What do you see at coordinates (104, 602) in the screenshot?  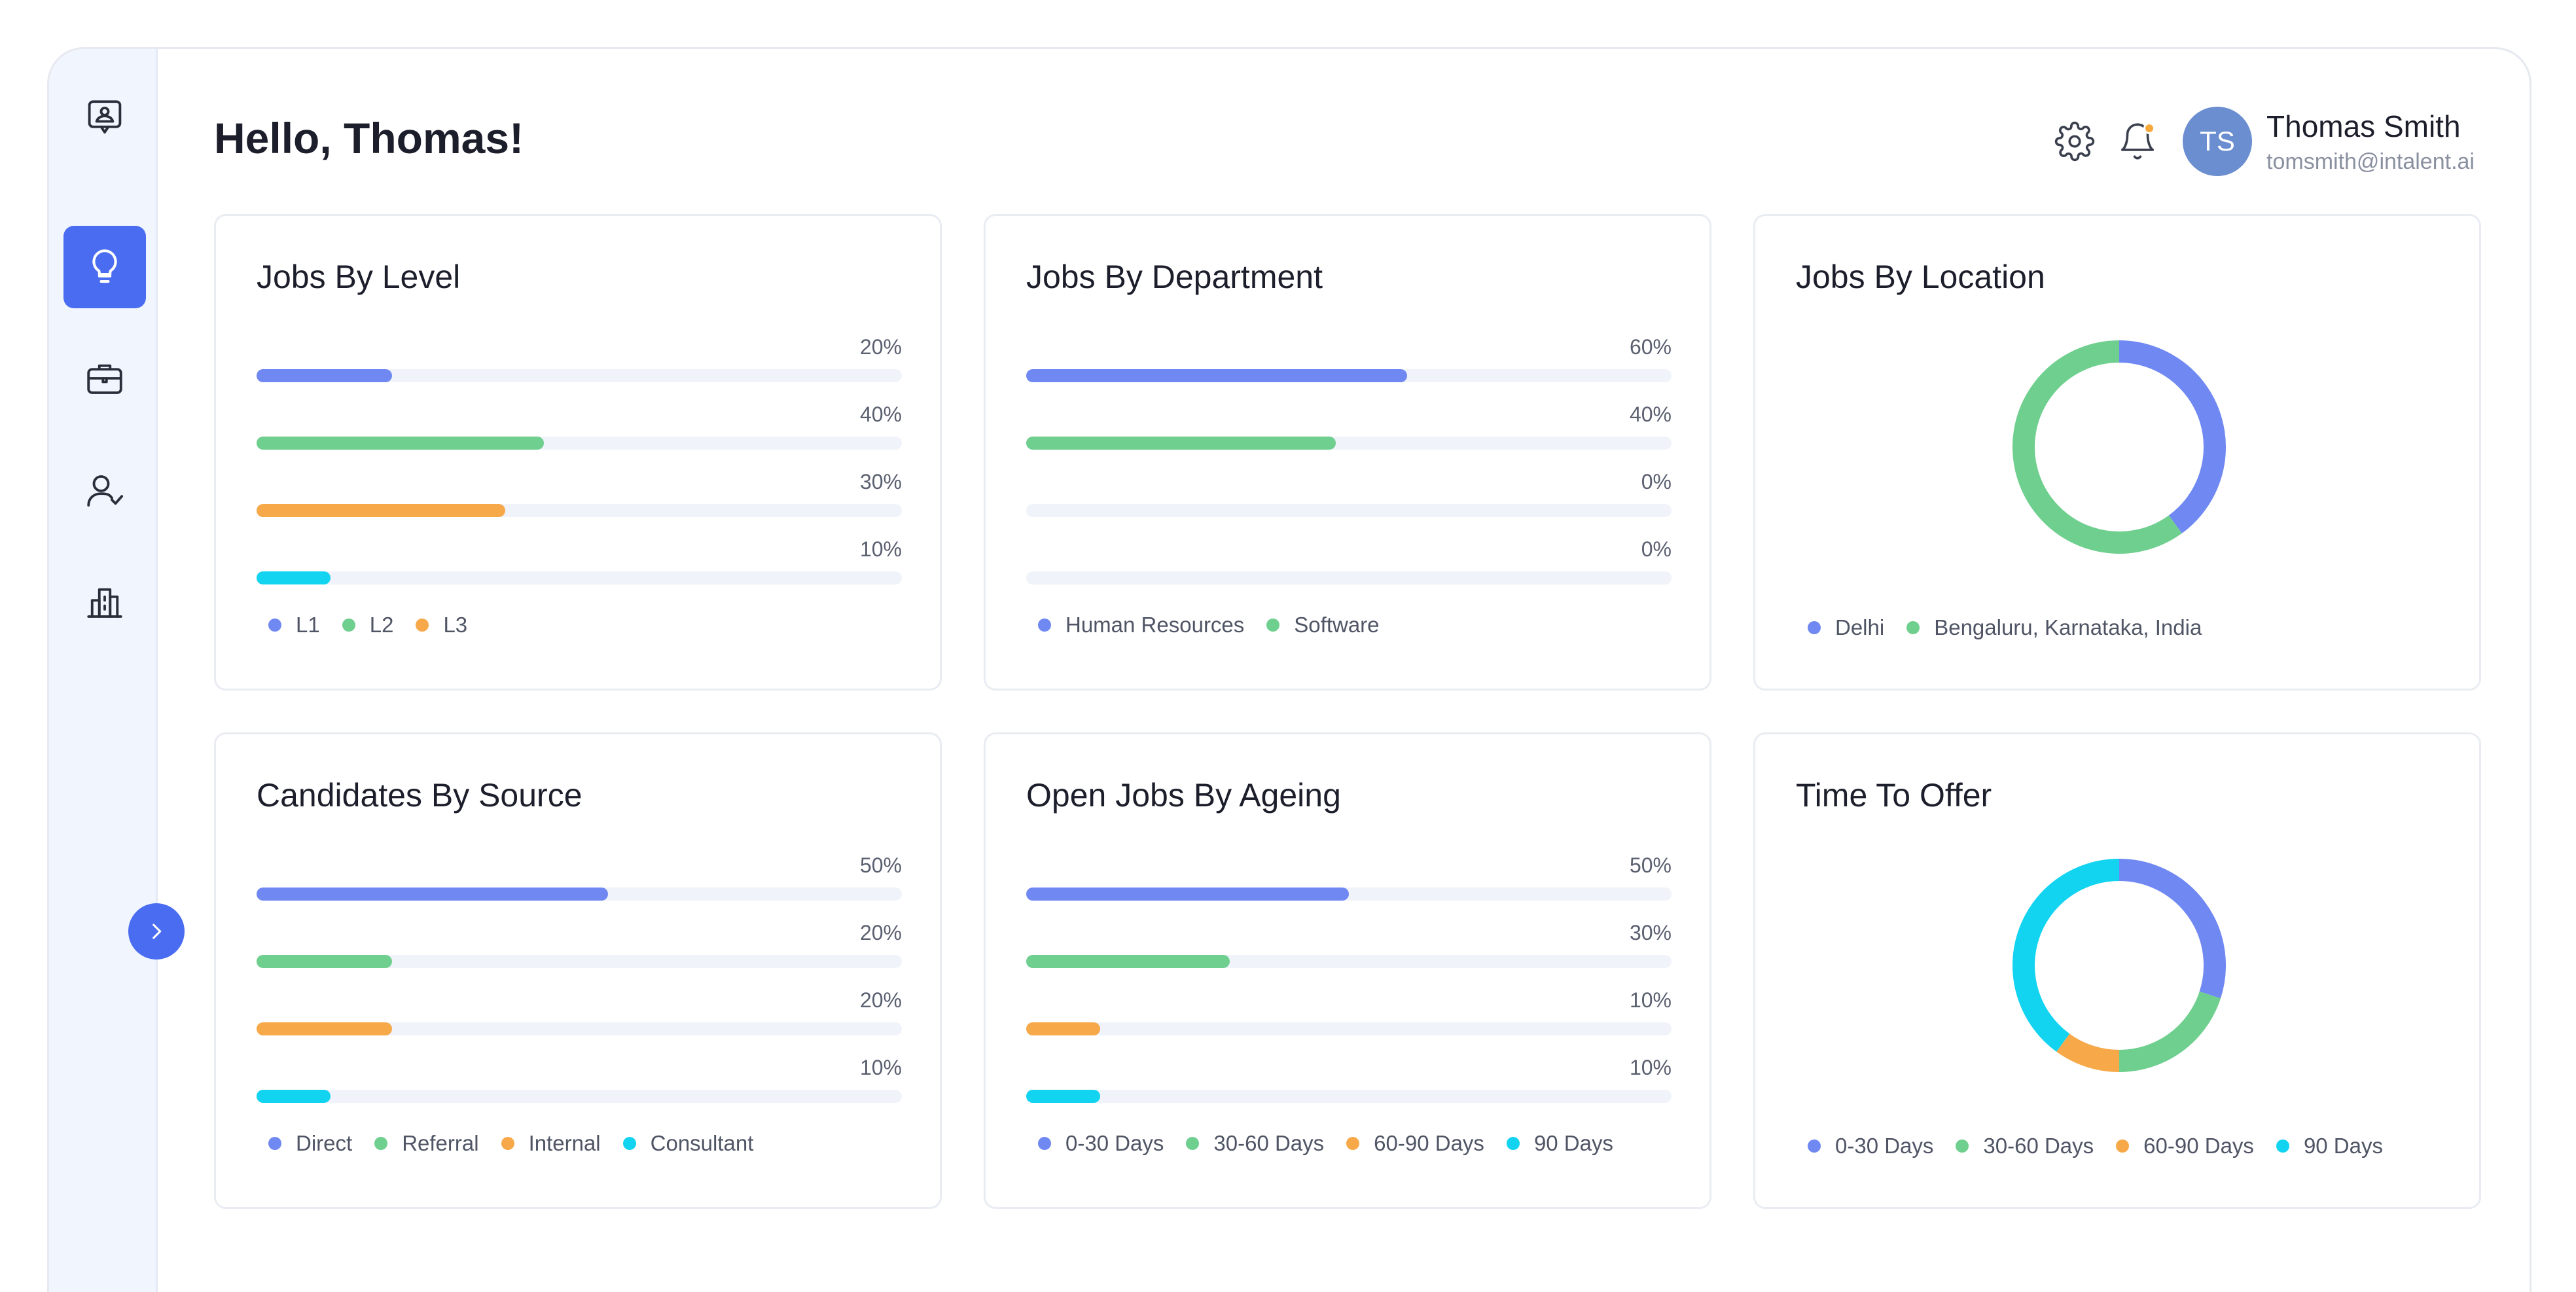 I see `sidebar-item-company` at bounding box center [104, 602].